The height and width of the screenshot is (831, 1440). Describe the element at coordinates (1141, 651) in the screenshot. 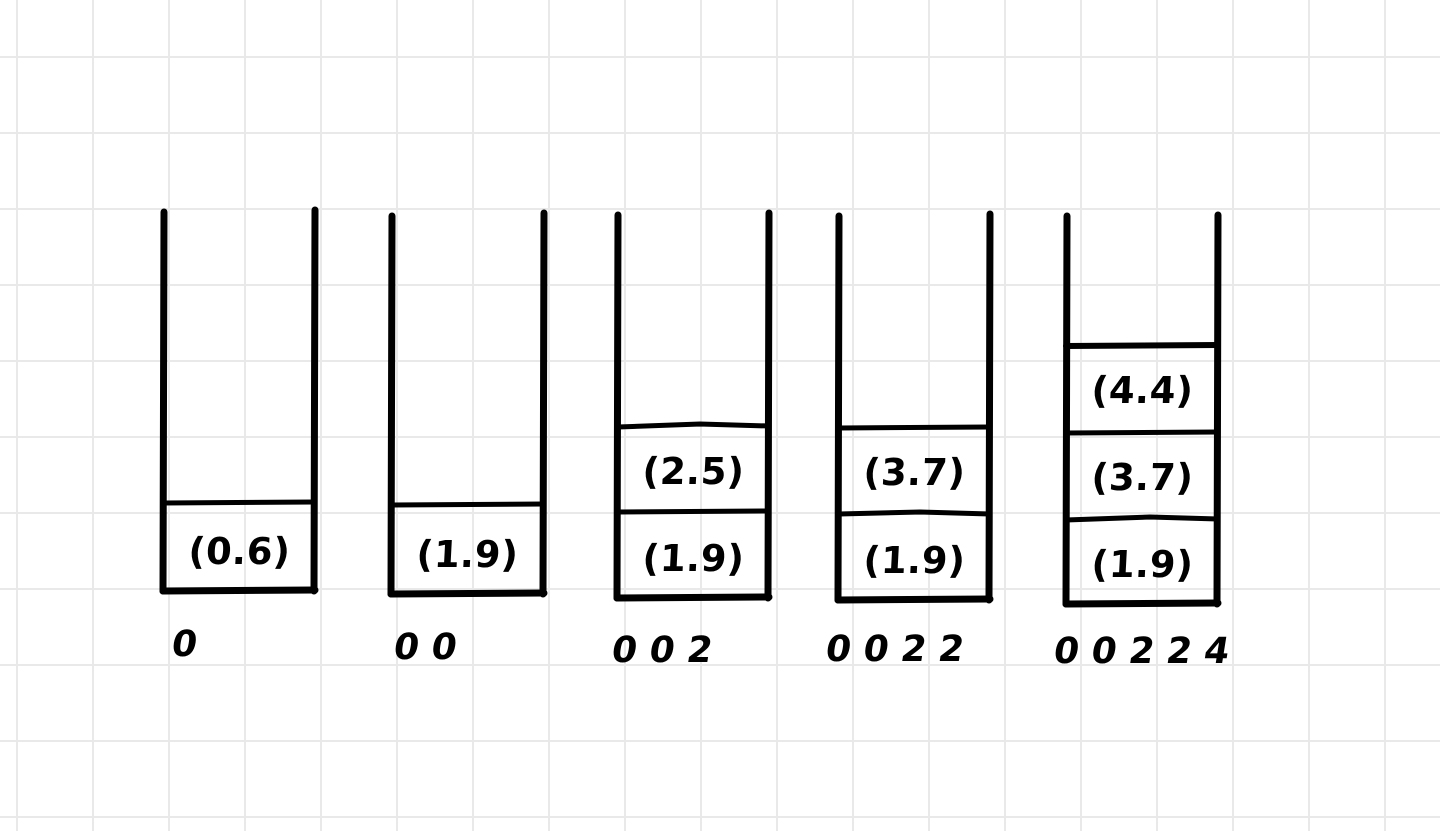

I see `stack-5-output-label: 0 0 2 2 4` at that location.